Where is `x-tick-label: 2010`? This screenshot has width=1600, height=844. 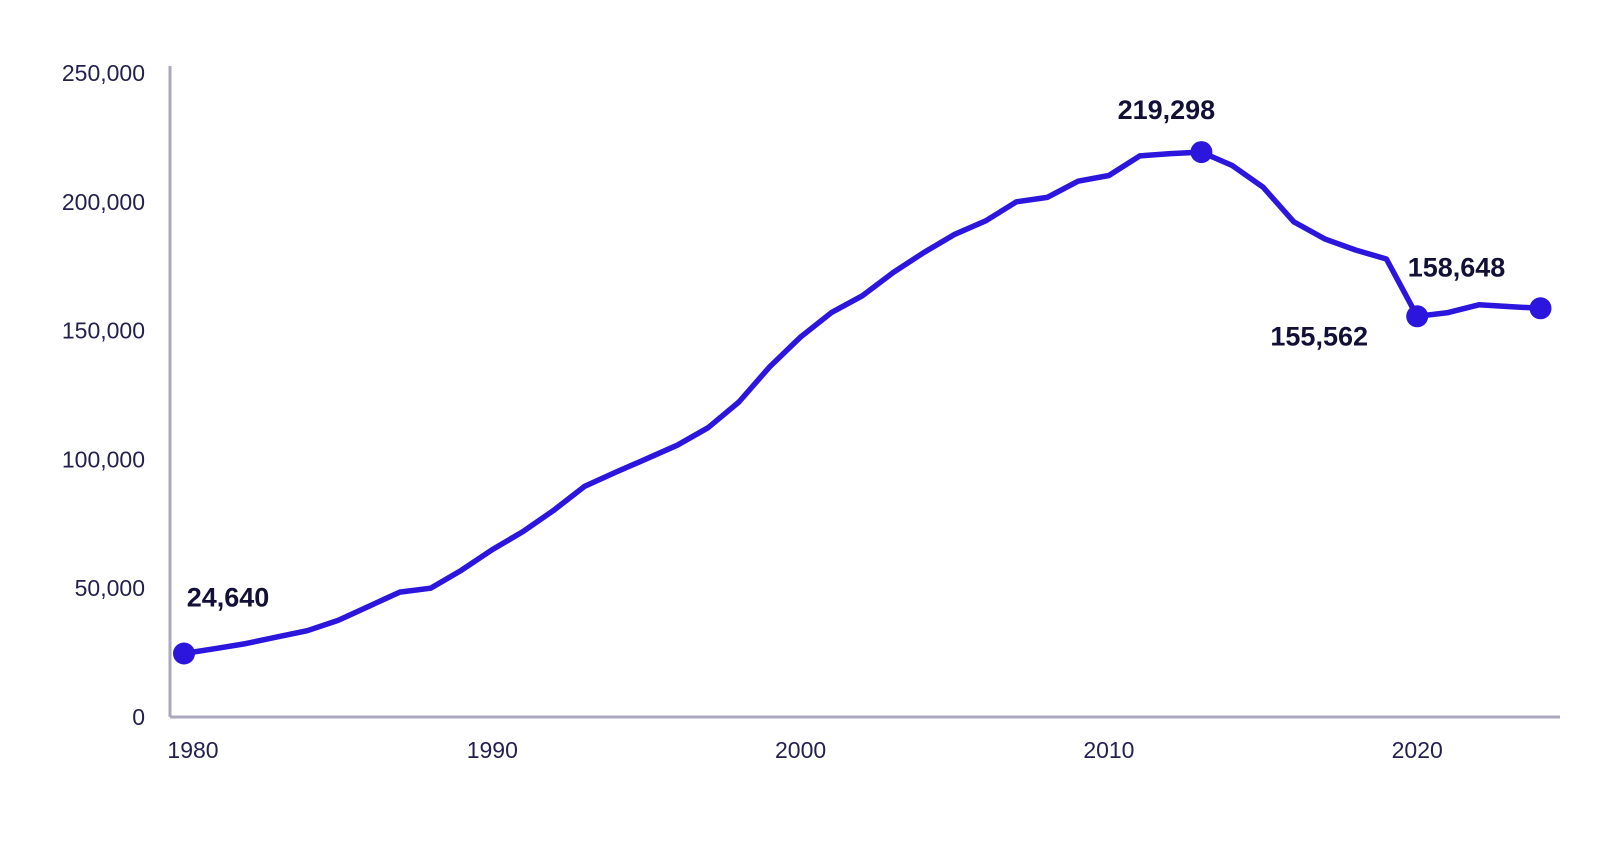 x-tick-label: 2010 is located at coordinates (1108, 750).